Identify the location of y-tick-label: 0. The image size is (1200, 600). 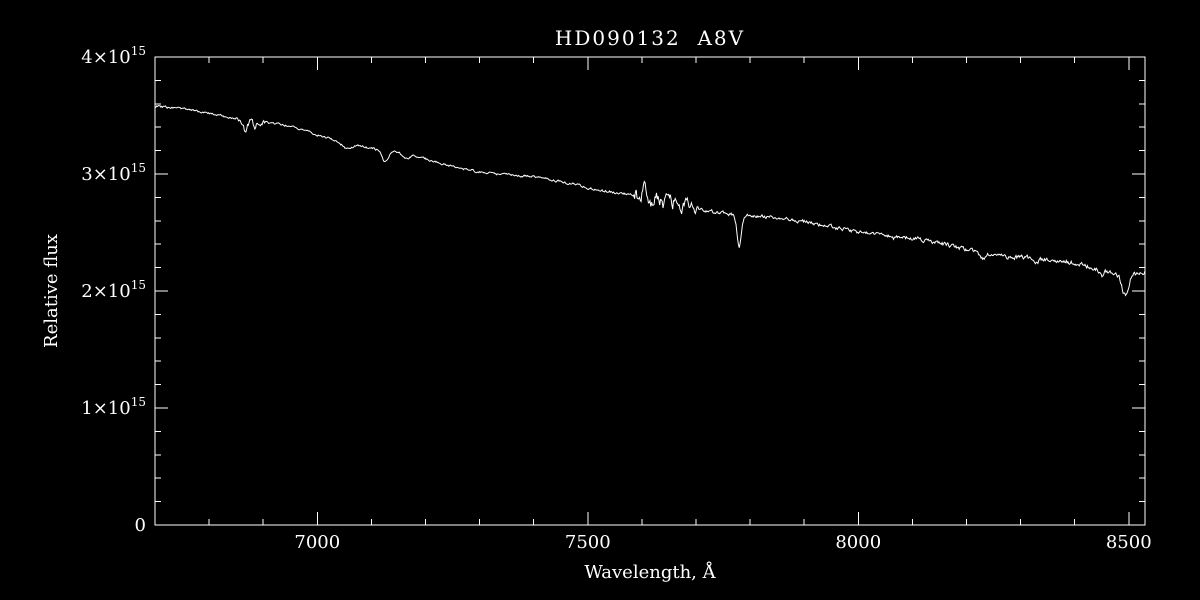
(140, 525).